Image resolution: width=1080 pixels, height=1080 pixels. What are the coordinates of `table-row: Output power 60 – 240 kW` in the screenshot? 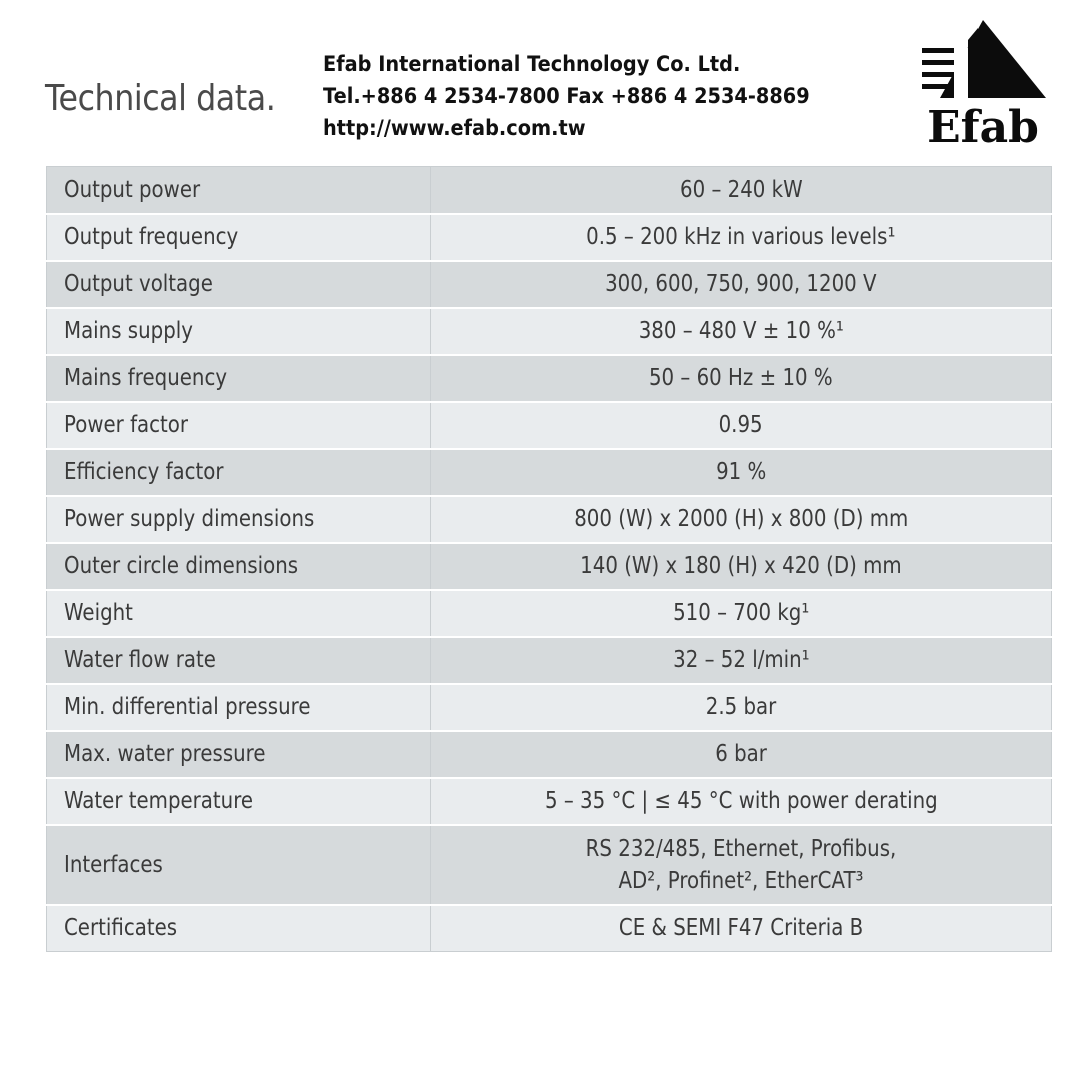 It's located at (549, 190).